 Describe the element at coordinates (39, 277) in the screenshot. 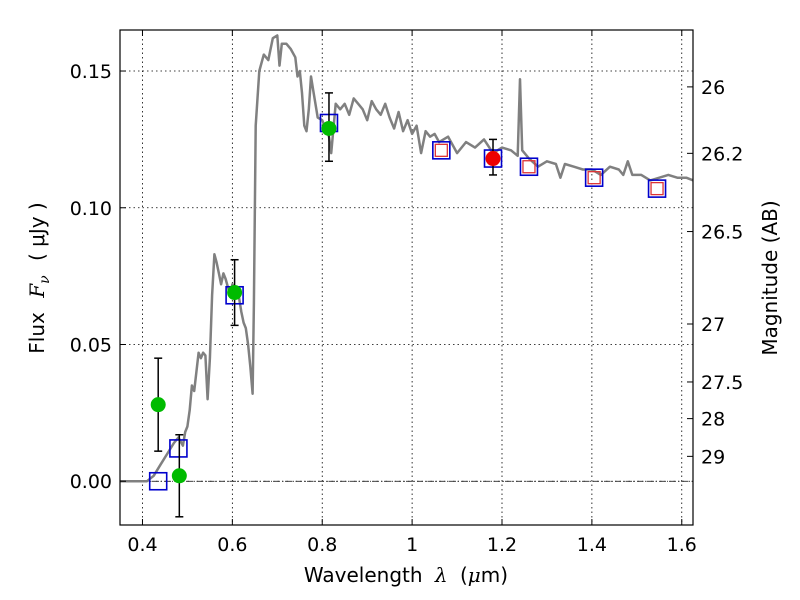

I see `y-axis-label: Flux Fν ( μJy )` at that location.